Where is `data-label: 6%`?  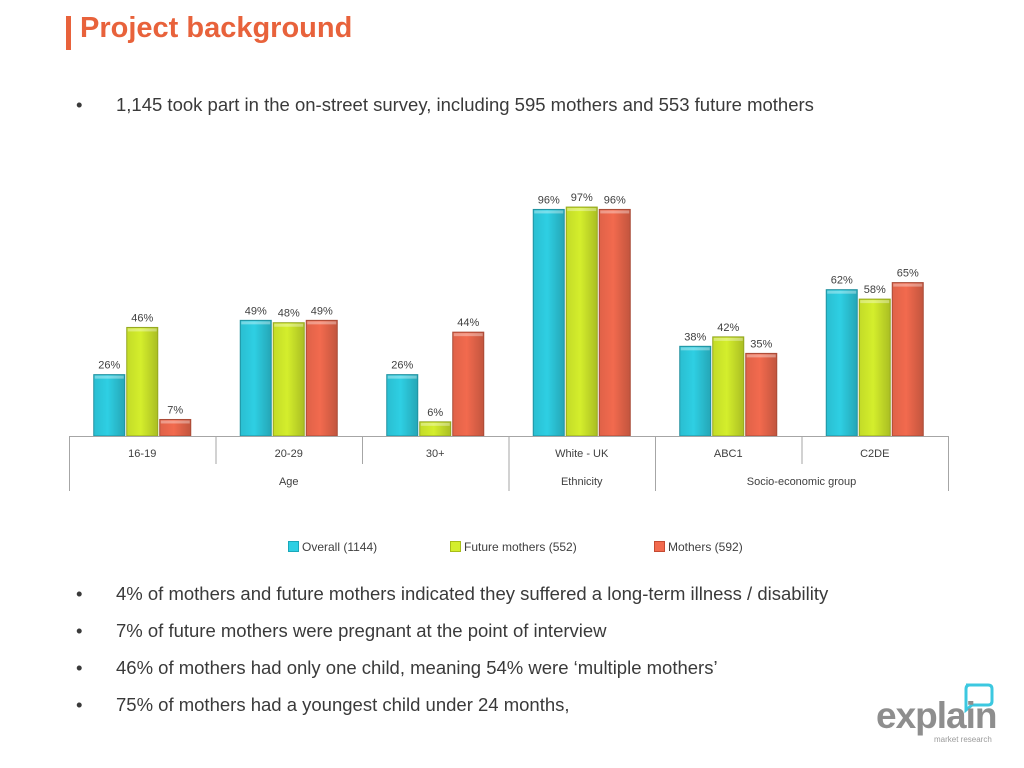 data-label: 6% is located at coordinates (435, 413).